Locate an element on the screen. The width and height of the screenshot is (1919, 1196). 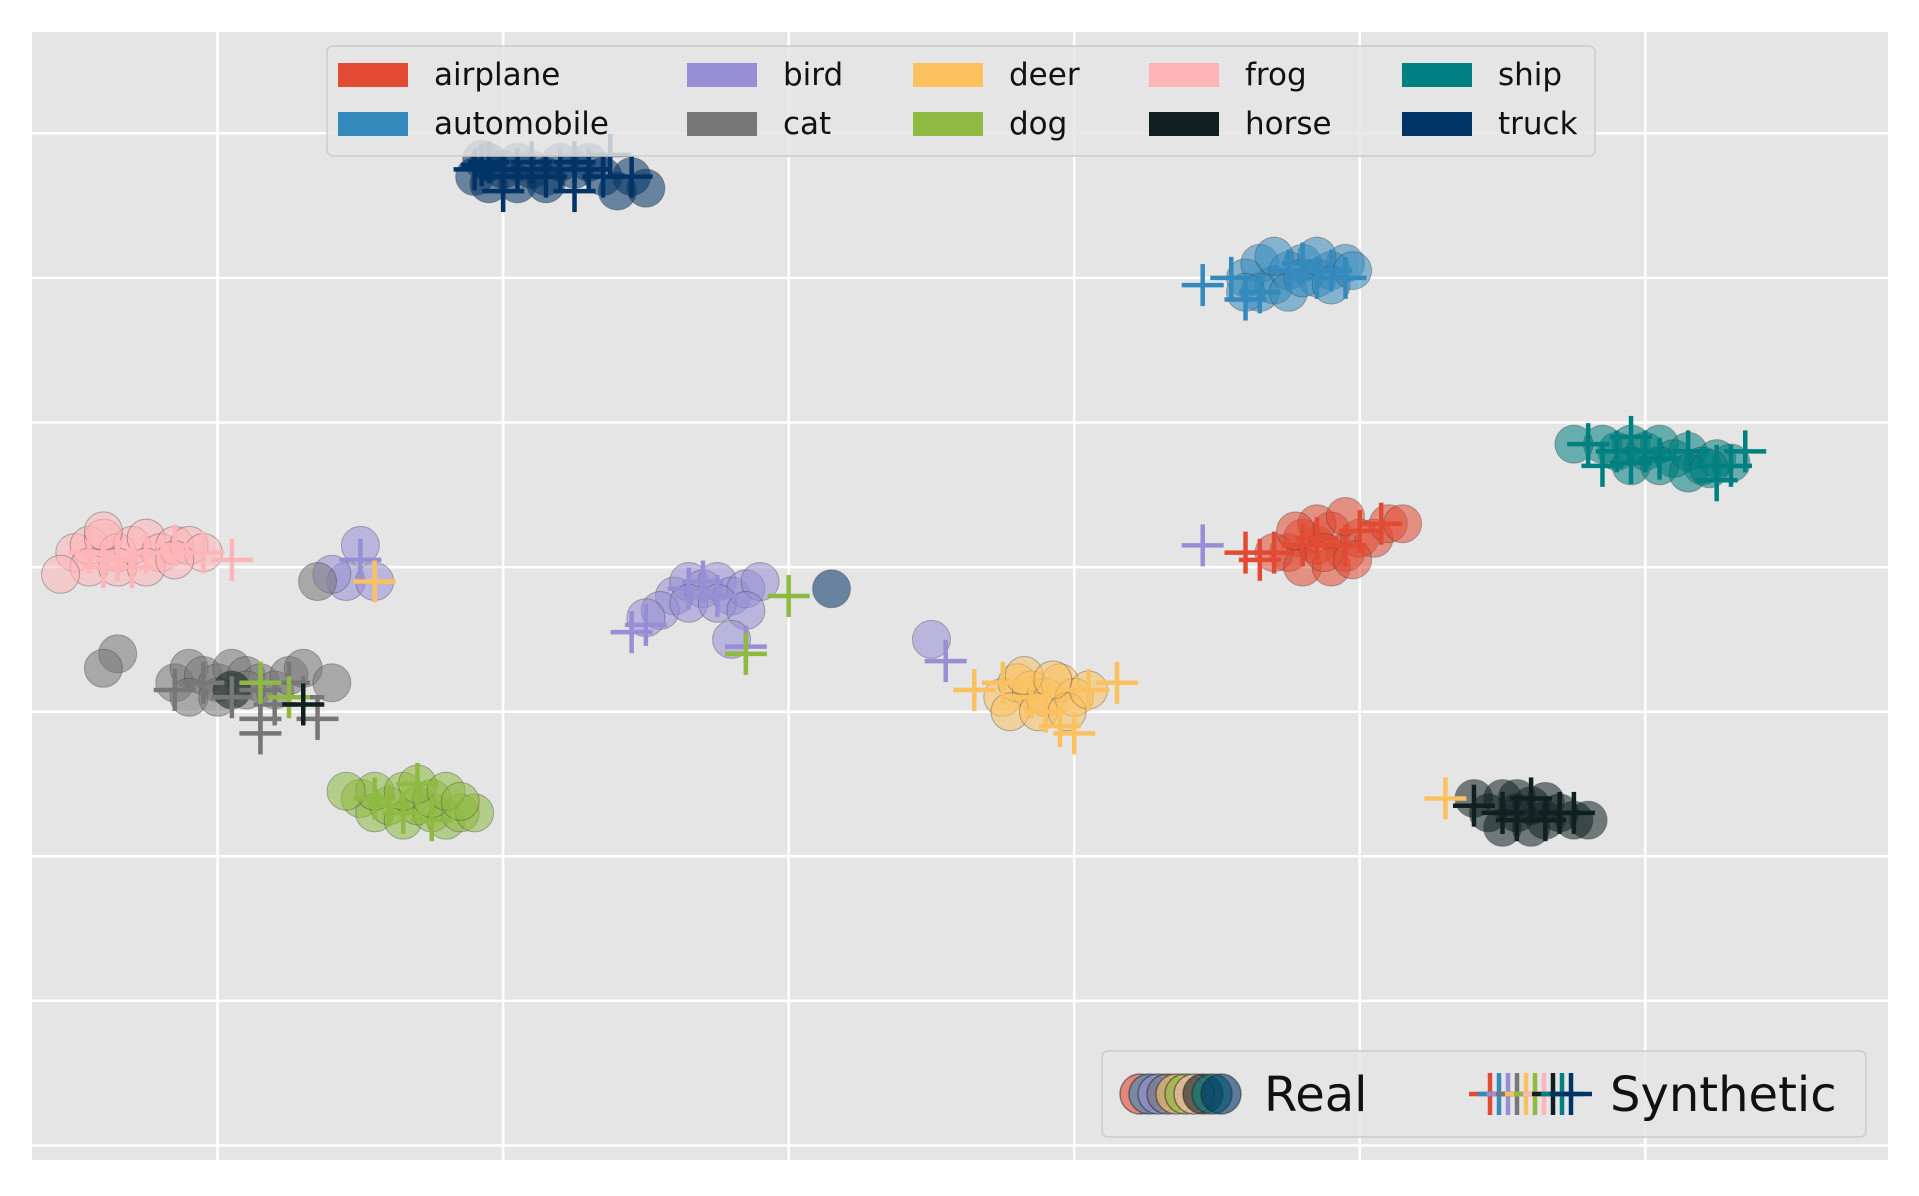
legend-entry-cat: cat is located at coordinates (759, 124).